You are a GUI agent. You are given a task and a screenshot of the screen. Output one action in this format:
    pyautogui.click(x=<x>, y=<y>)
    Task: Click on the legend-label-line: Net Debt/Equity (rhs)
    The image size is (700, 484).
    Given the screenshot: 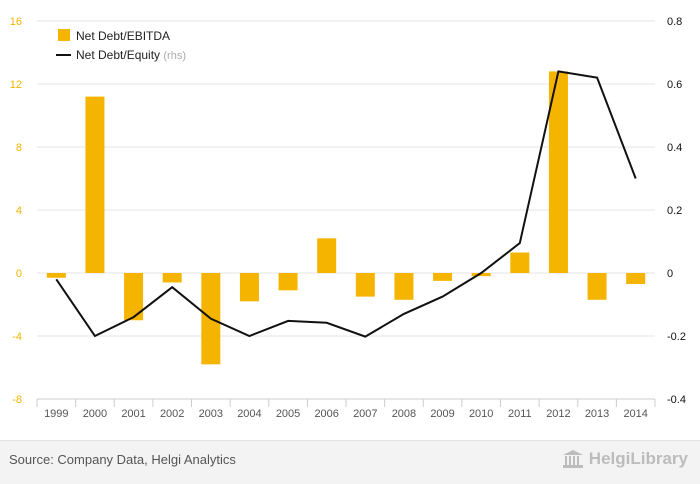 What is the action you would take?
    pyautogui.click(x=131, y=55)
    